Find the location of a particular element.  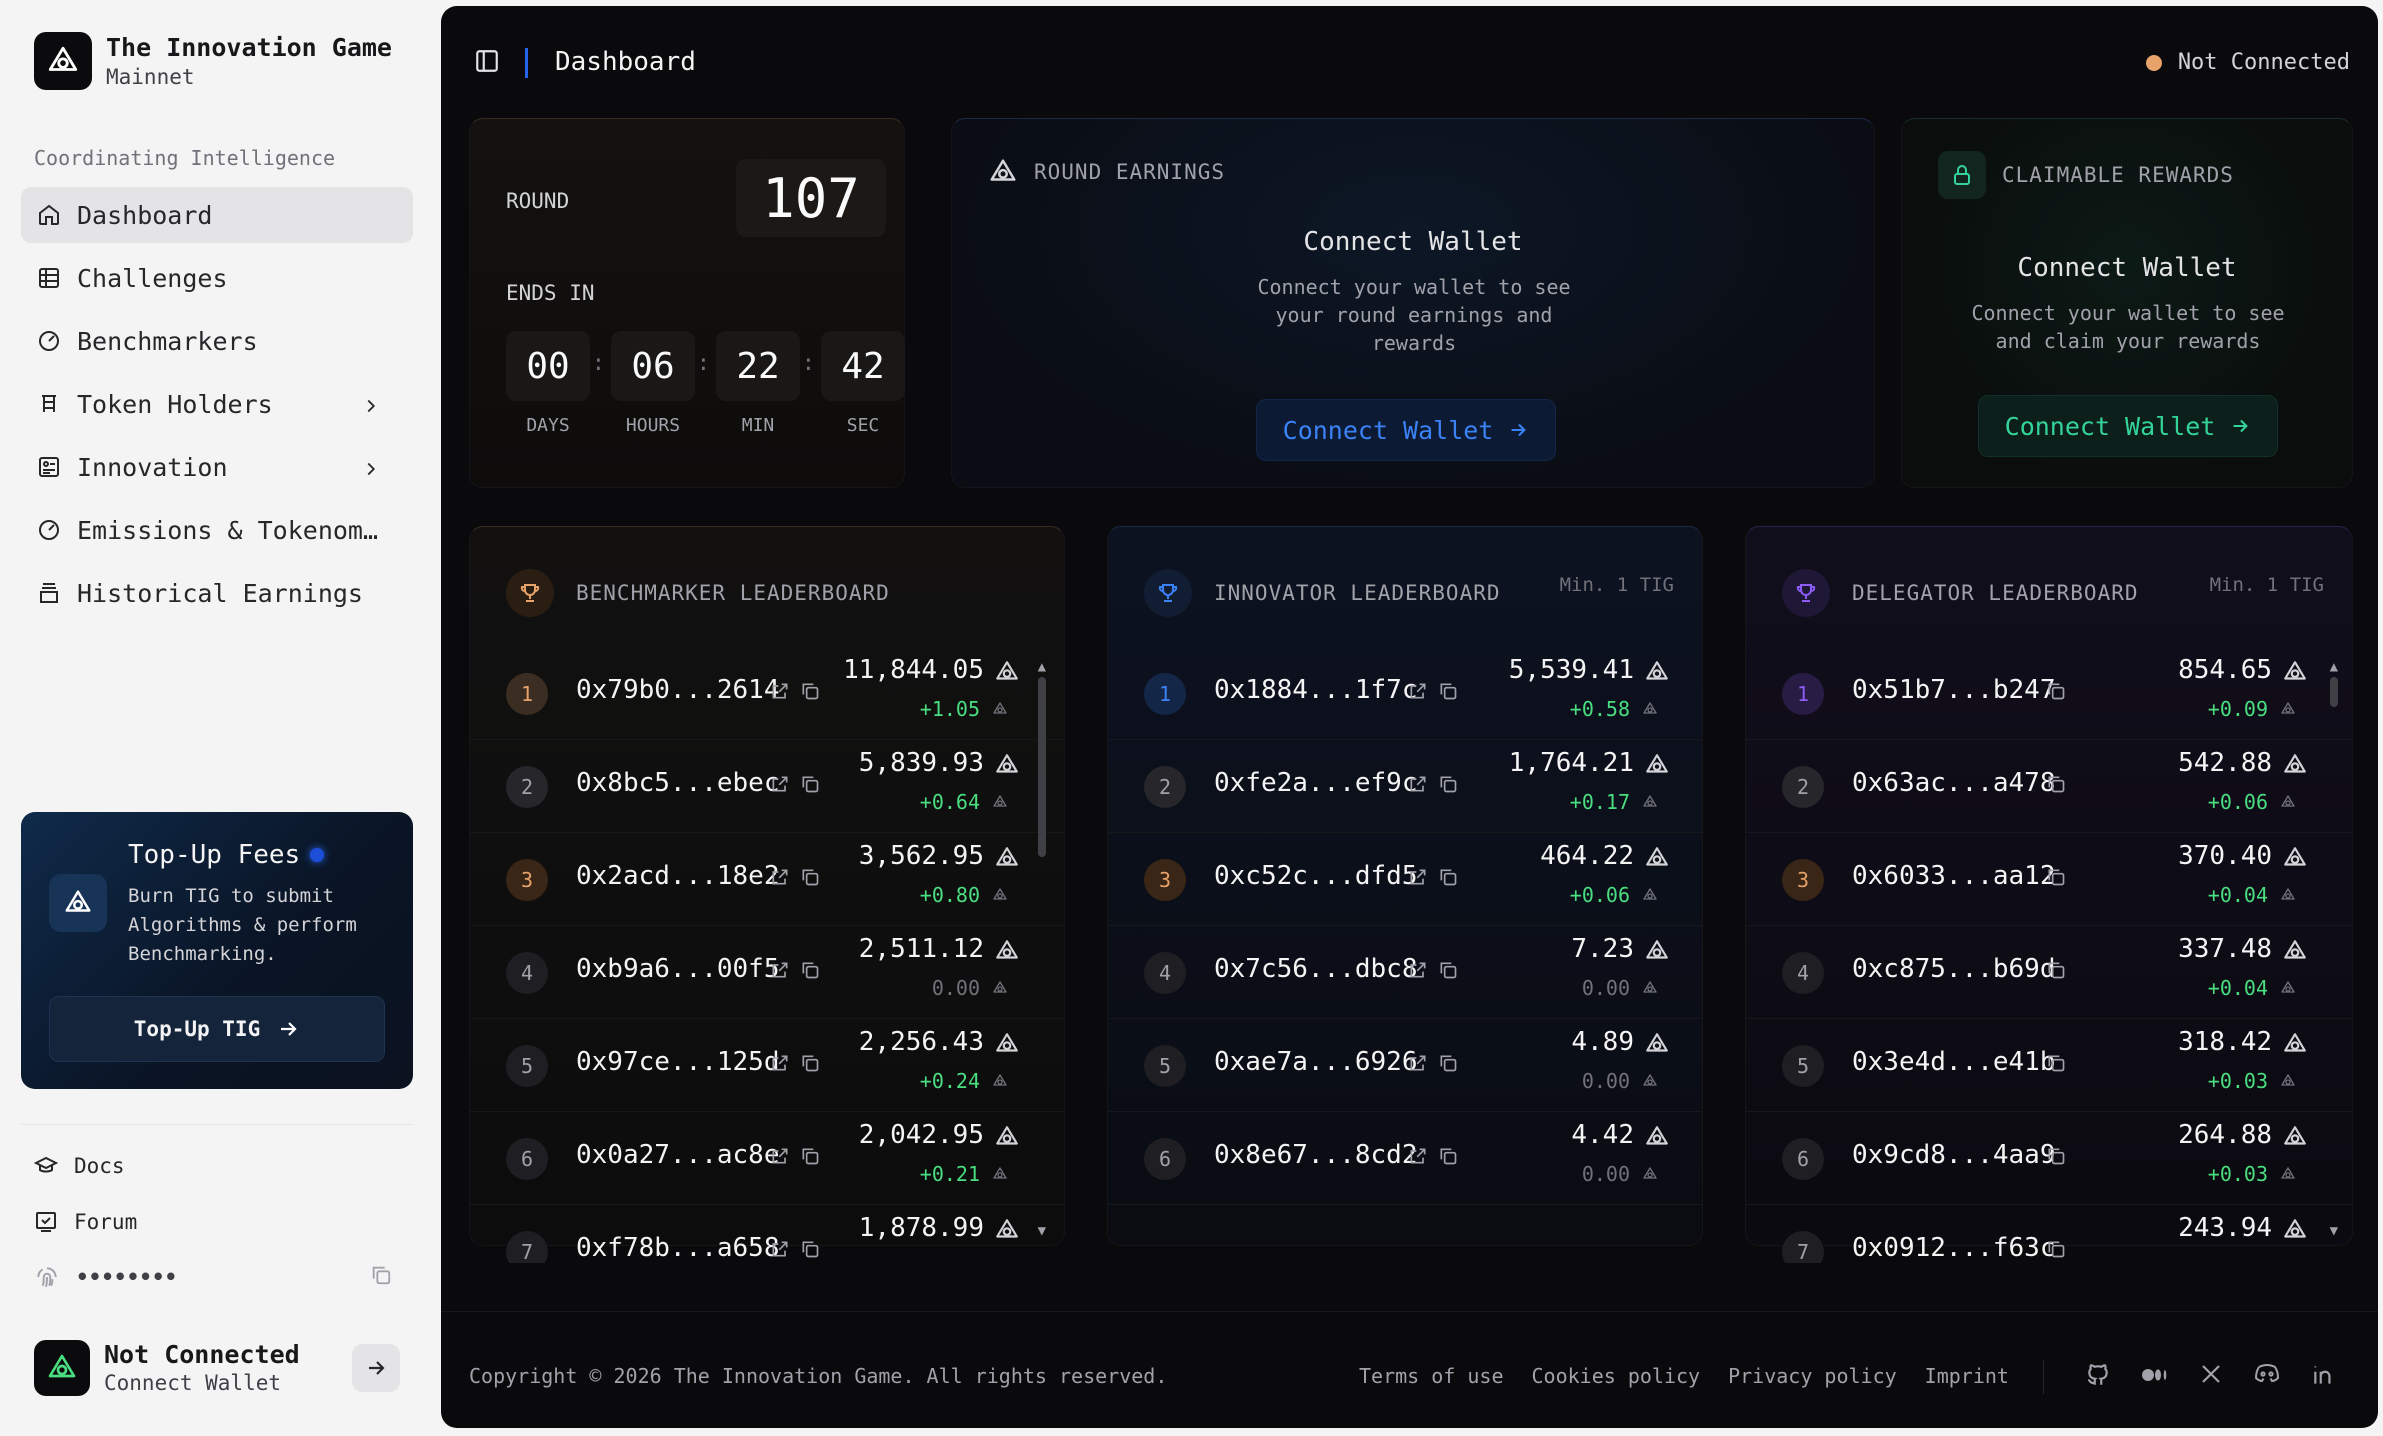

x-icon is located at coordinates (2211, 1375).